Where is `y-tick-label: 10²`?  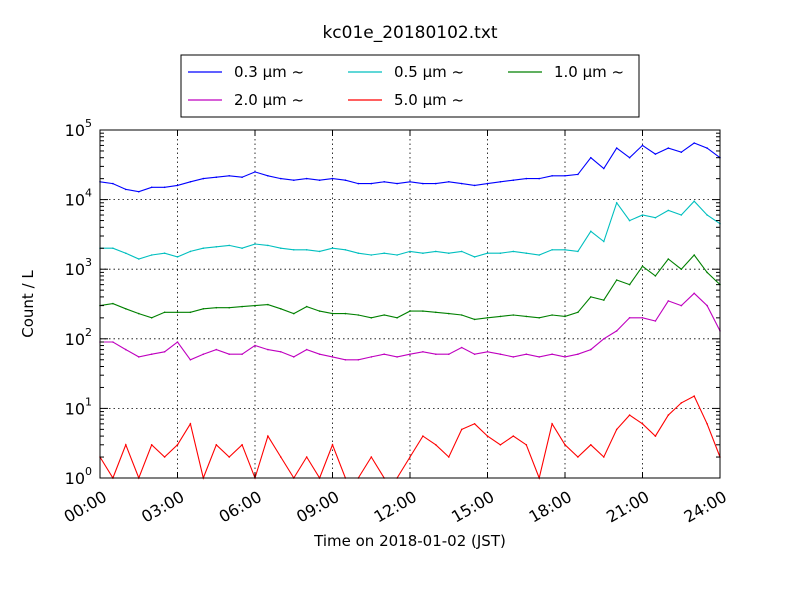
y-tick-label: 10² is located at coordinates (78, 337).